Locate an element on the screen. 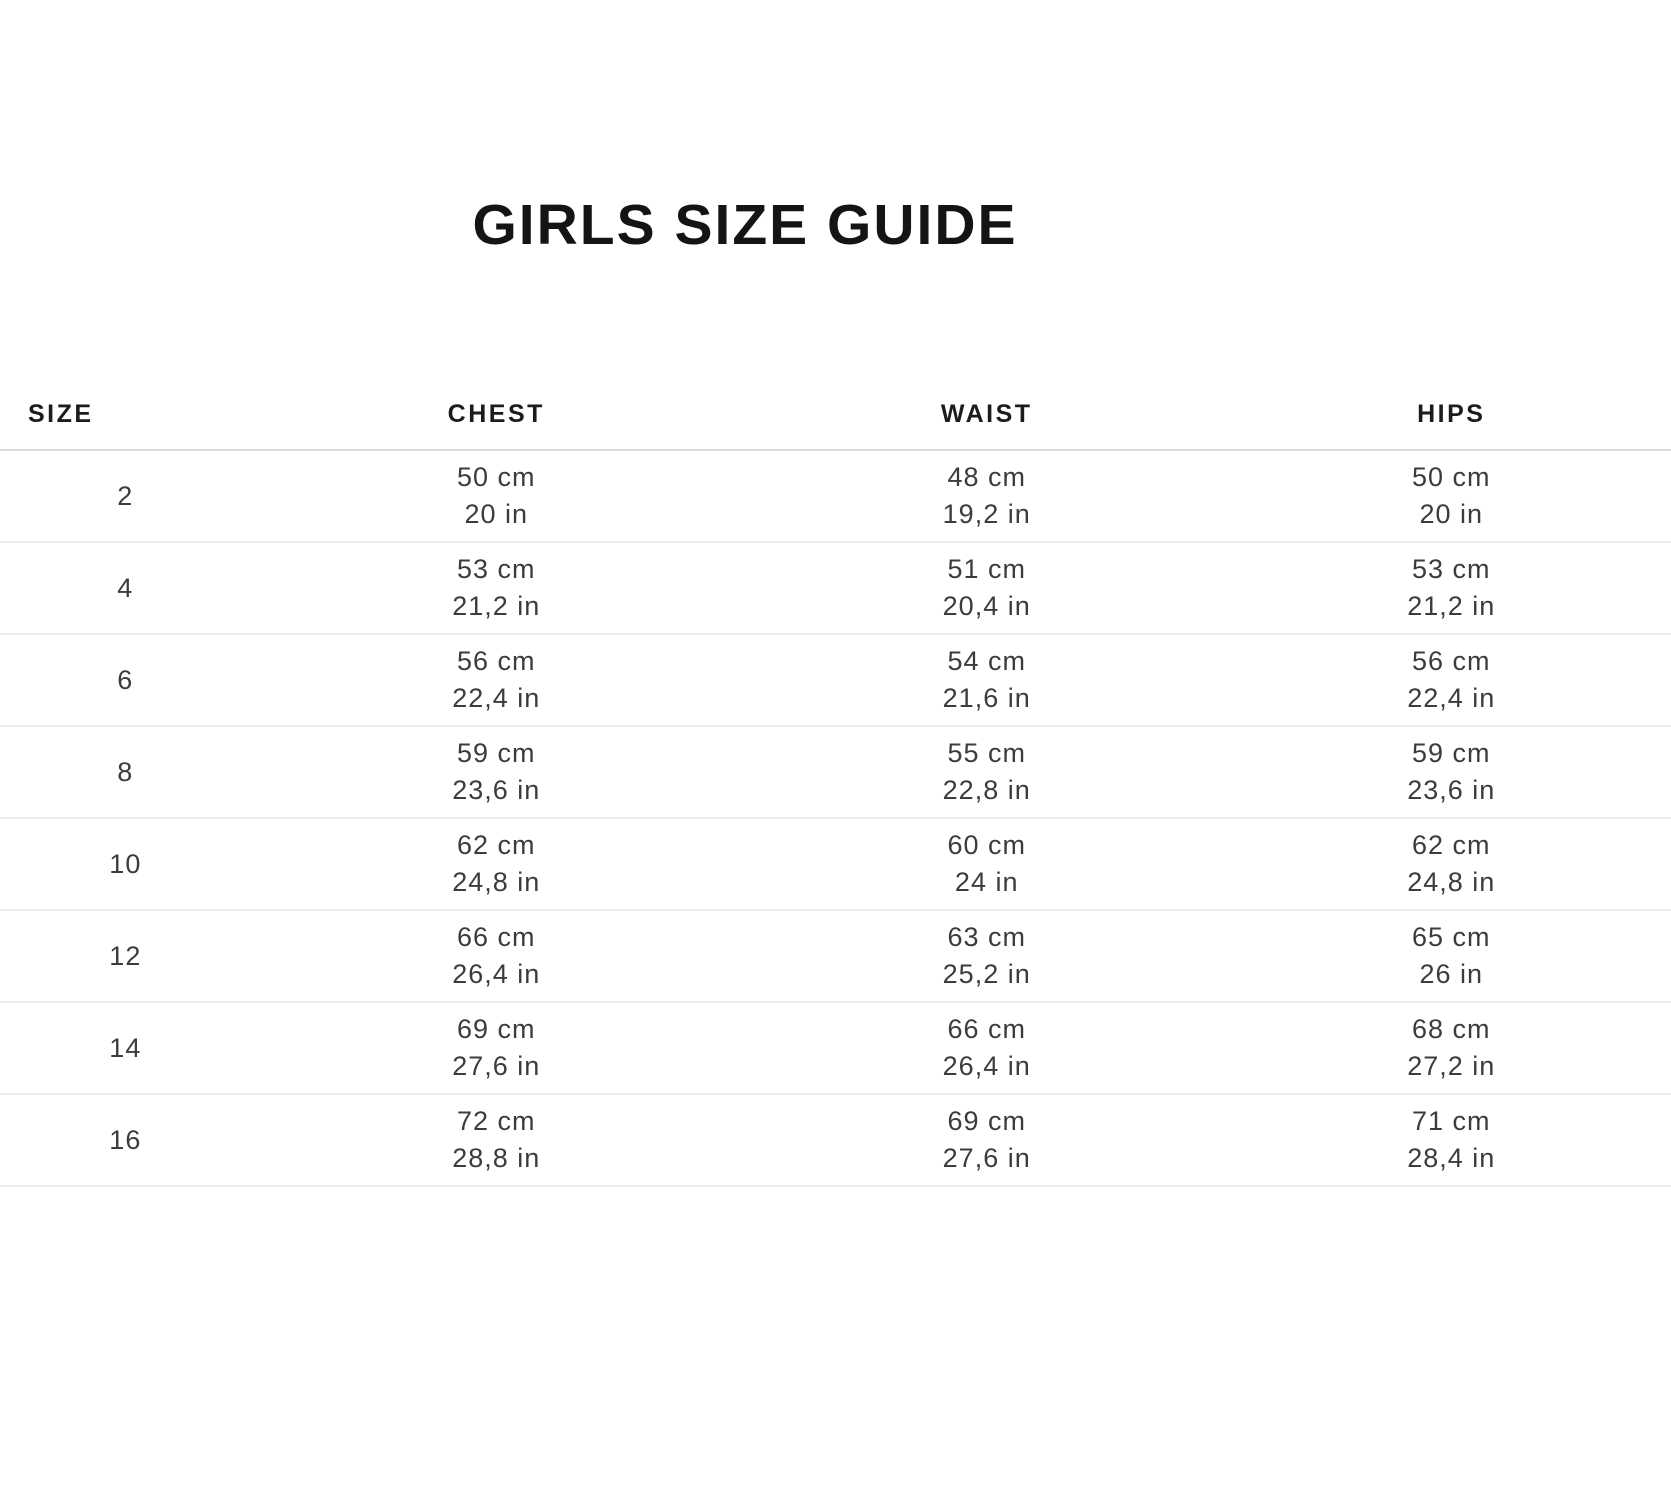  hips-in-value: 22,4 in is located at coordinates (1451, 698).